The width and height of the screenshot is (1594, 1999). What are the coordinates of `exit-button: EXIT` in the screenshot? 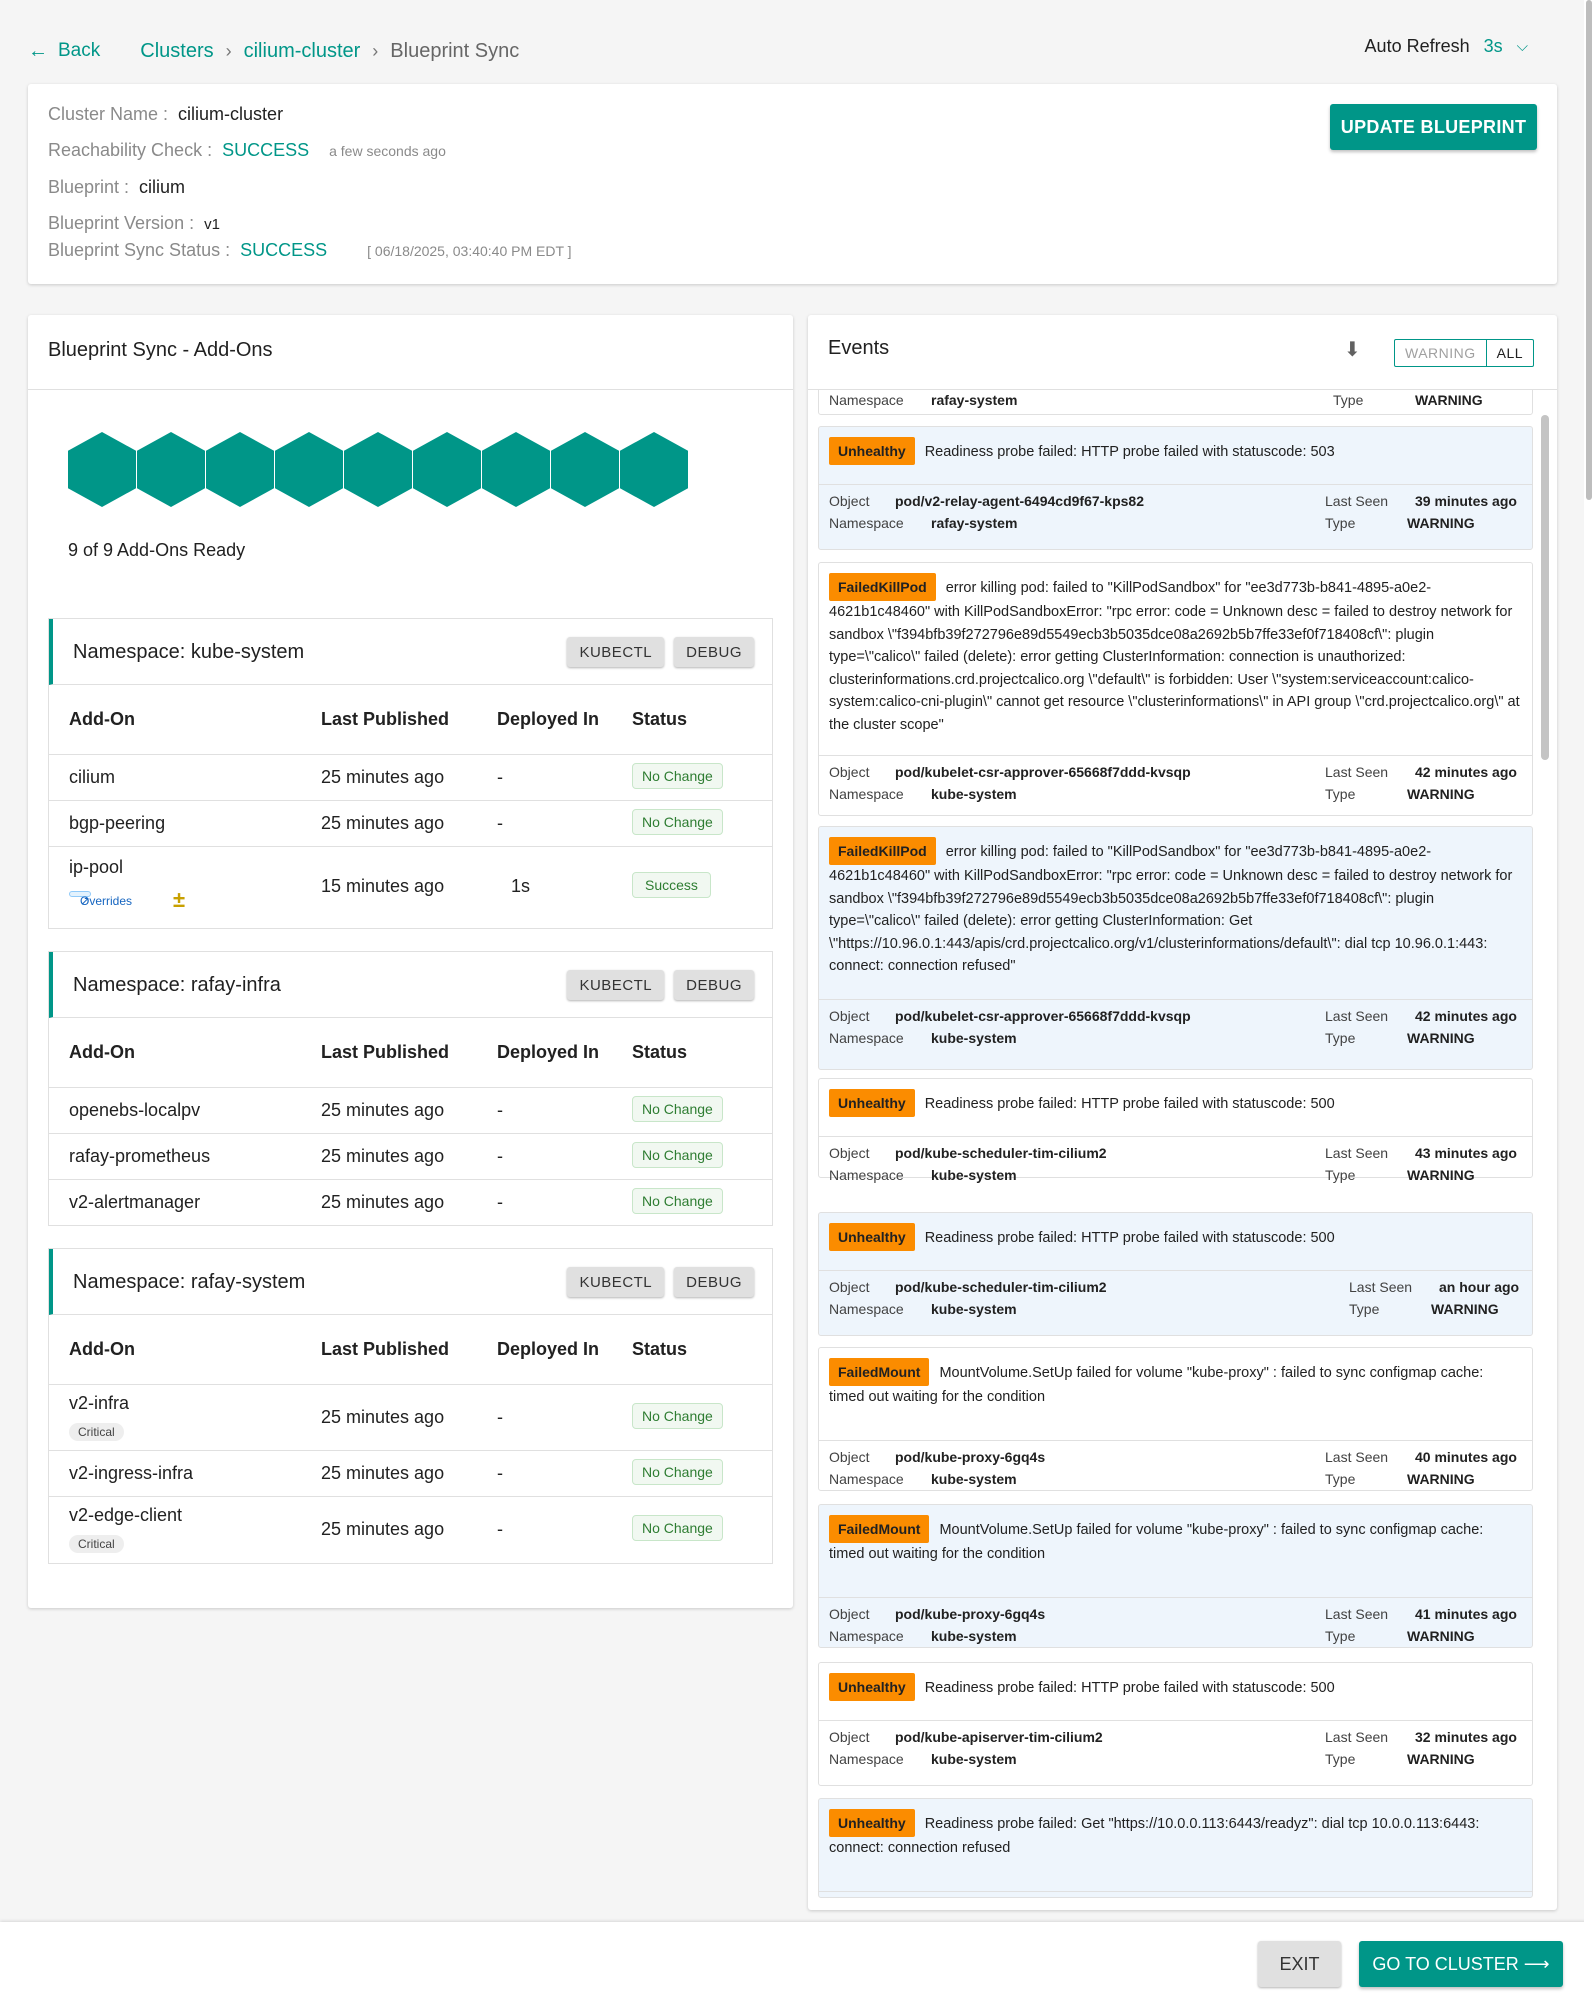 It's located at (1299, 1964).